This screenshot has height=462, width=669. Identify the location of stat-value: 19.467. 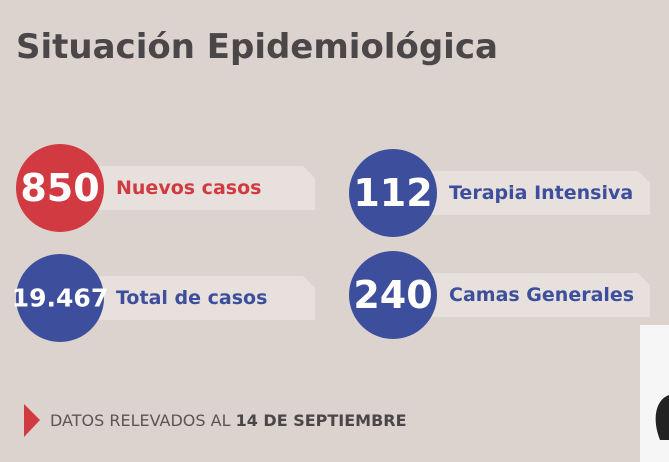
(60, 298).